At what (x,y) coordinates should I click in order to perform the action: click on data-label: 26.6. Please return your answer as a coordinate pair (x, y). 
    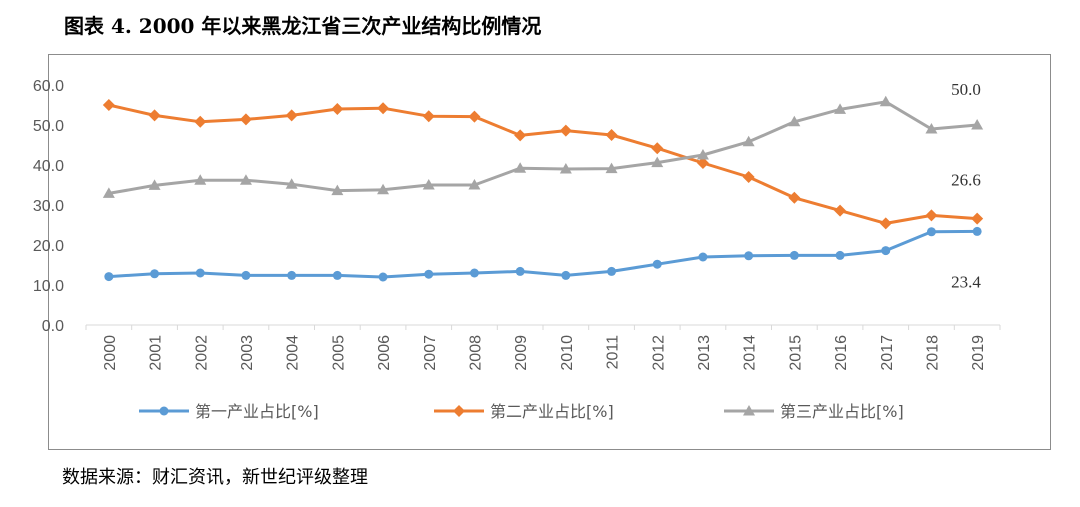
    Looking at the image, I should click on (966, 180).